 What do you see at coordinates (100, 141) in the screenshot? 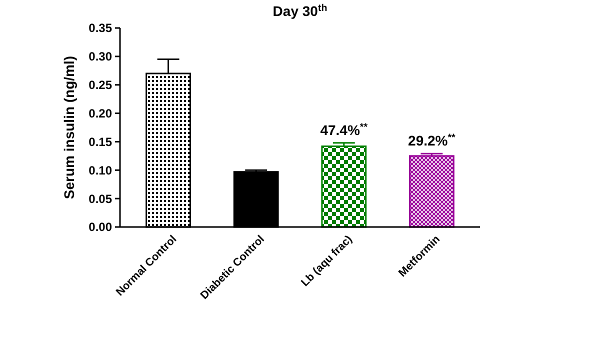
I see `y-tick-label: 0.15` at bounding box center [100, 141].